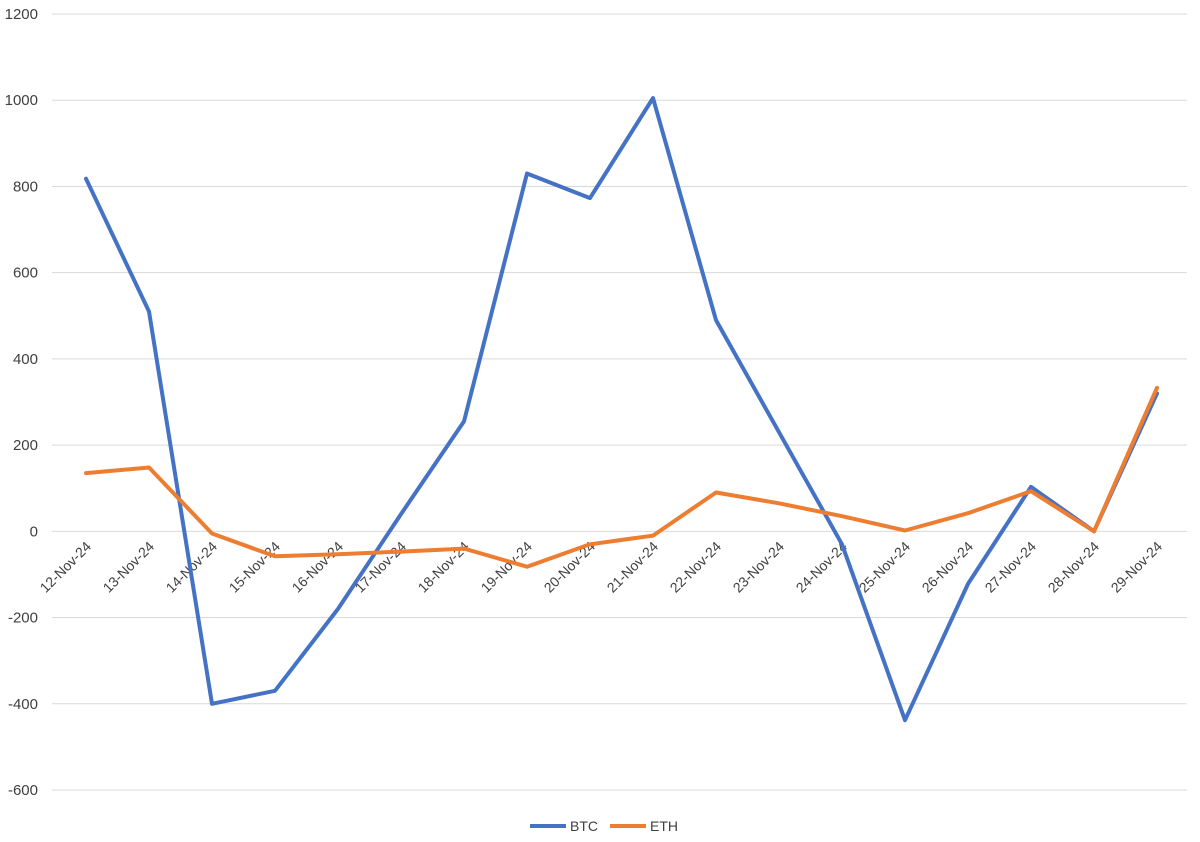 The width and height of the screenshot is (1200, 842). Describe the element at coordinates (759, 567) in the screenshot. I see `x-tick-label: 23-Nov-24` at that location.